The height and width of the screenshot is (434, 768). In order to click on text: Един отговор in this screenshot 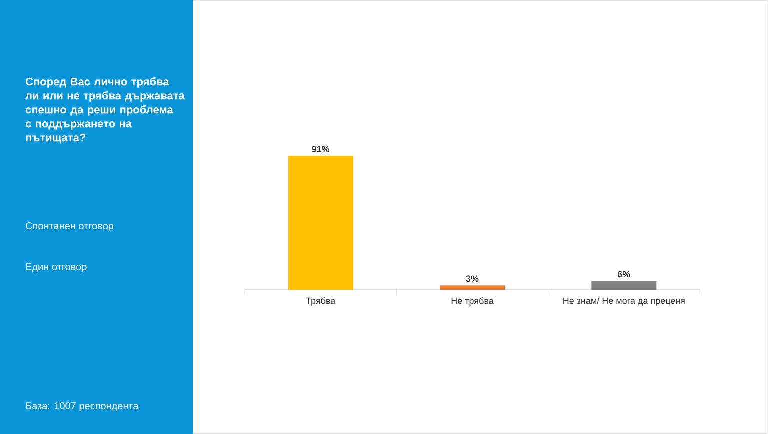, I will do `click(56, 268)`.